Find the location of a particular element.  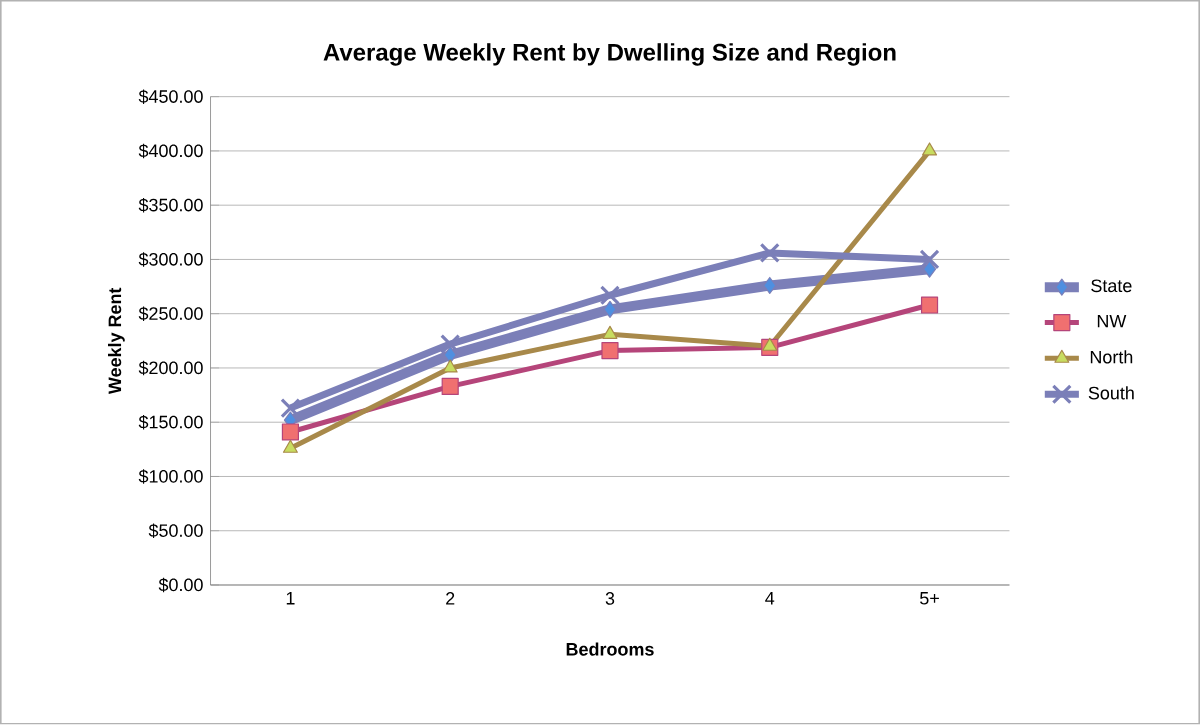

y-tick-label: $150.00 is located at coordinates (170, 422).